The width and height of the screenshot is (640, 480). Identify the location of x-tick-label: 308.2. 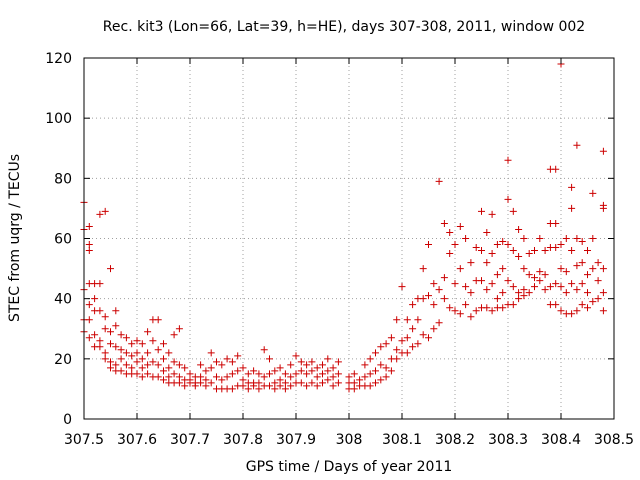
(455, 440).